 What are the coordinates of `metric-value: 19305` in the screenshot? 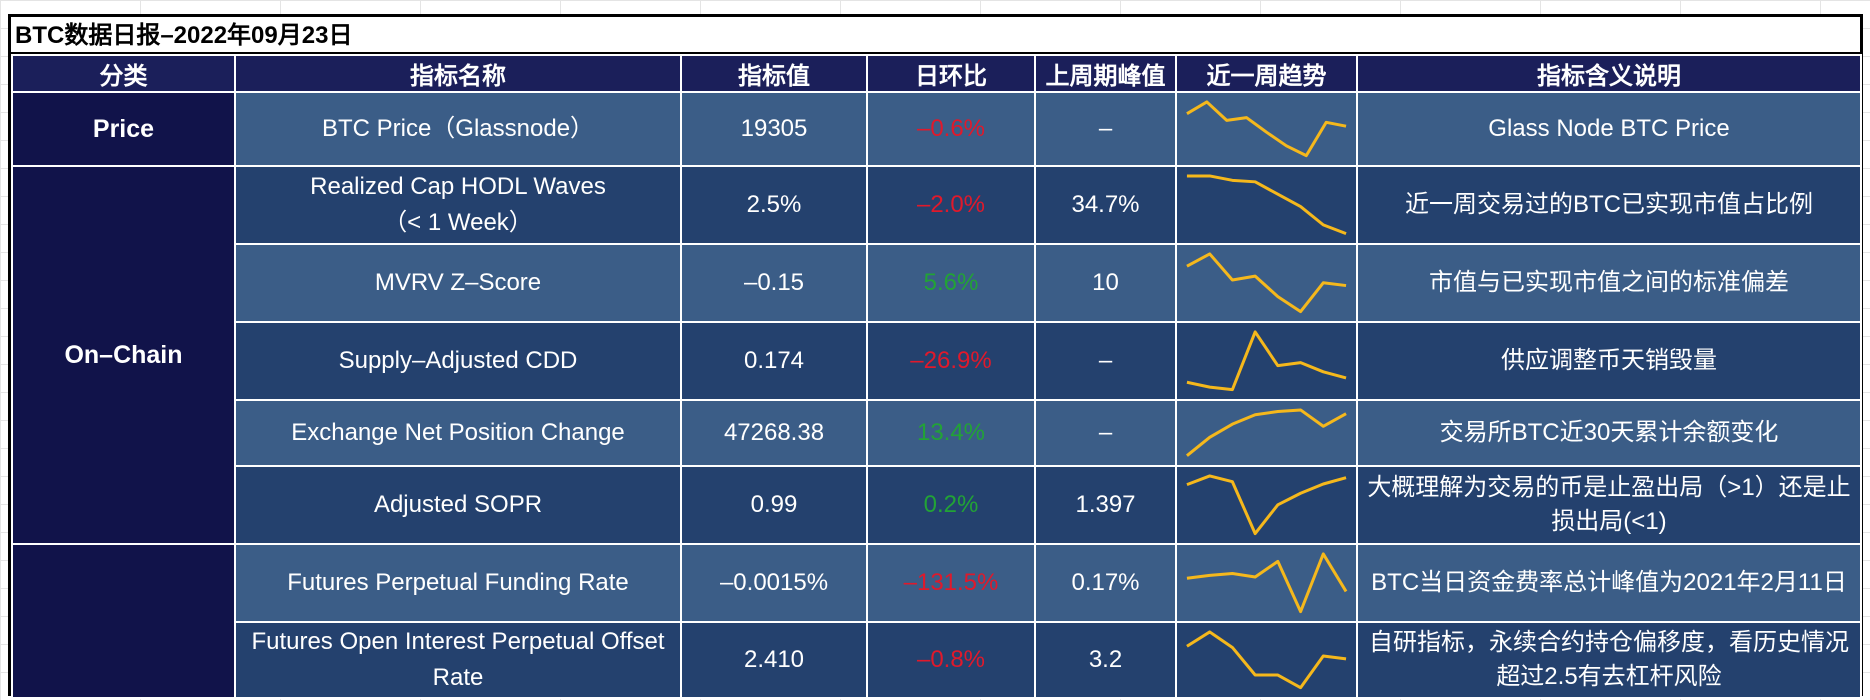 It's located at (774, 129).